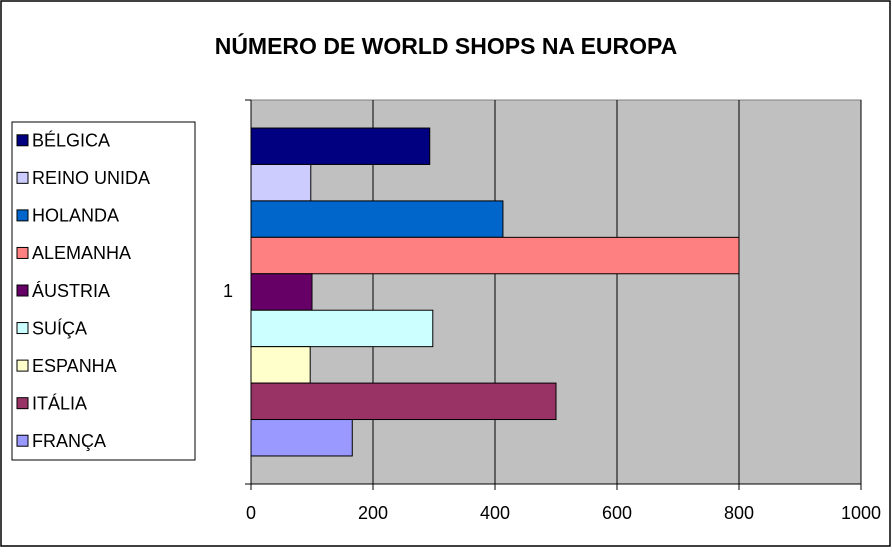  Describe the element at coordinates (739, 513) in the screenshot. I see `x-tick-label: 800` at that location.